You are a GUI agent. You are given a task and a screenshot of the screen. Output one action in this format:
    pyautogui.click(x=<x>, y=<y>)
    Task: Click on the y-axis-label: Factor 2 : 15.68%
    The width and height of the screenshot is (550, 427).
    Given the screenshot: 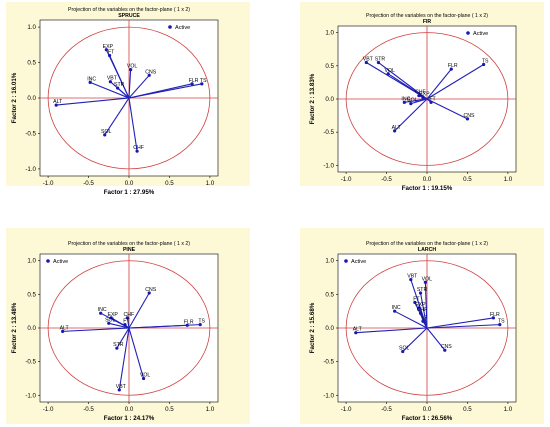 What is the action you would take?
    pyautogui.click(x=312, y=327)
    